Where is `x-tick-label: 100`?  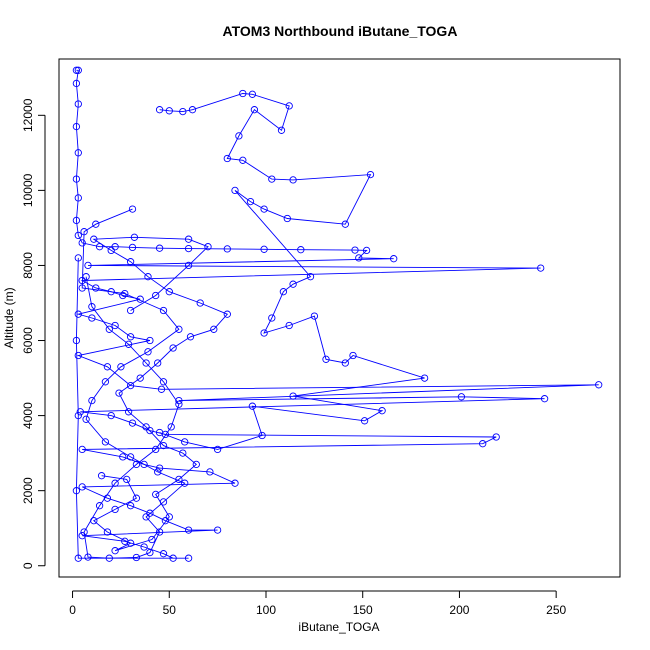 x-tick-label: 100 is located at coordinates (266, 610).